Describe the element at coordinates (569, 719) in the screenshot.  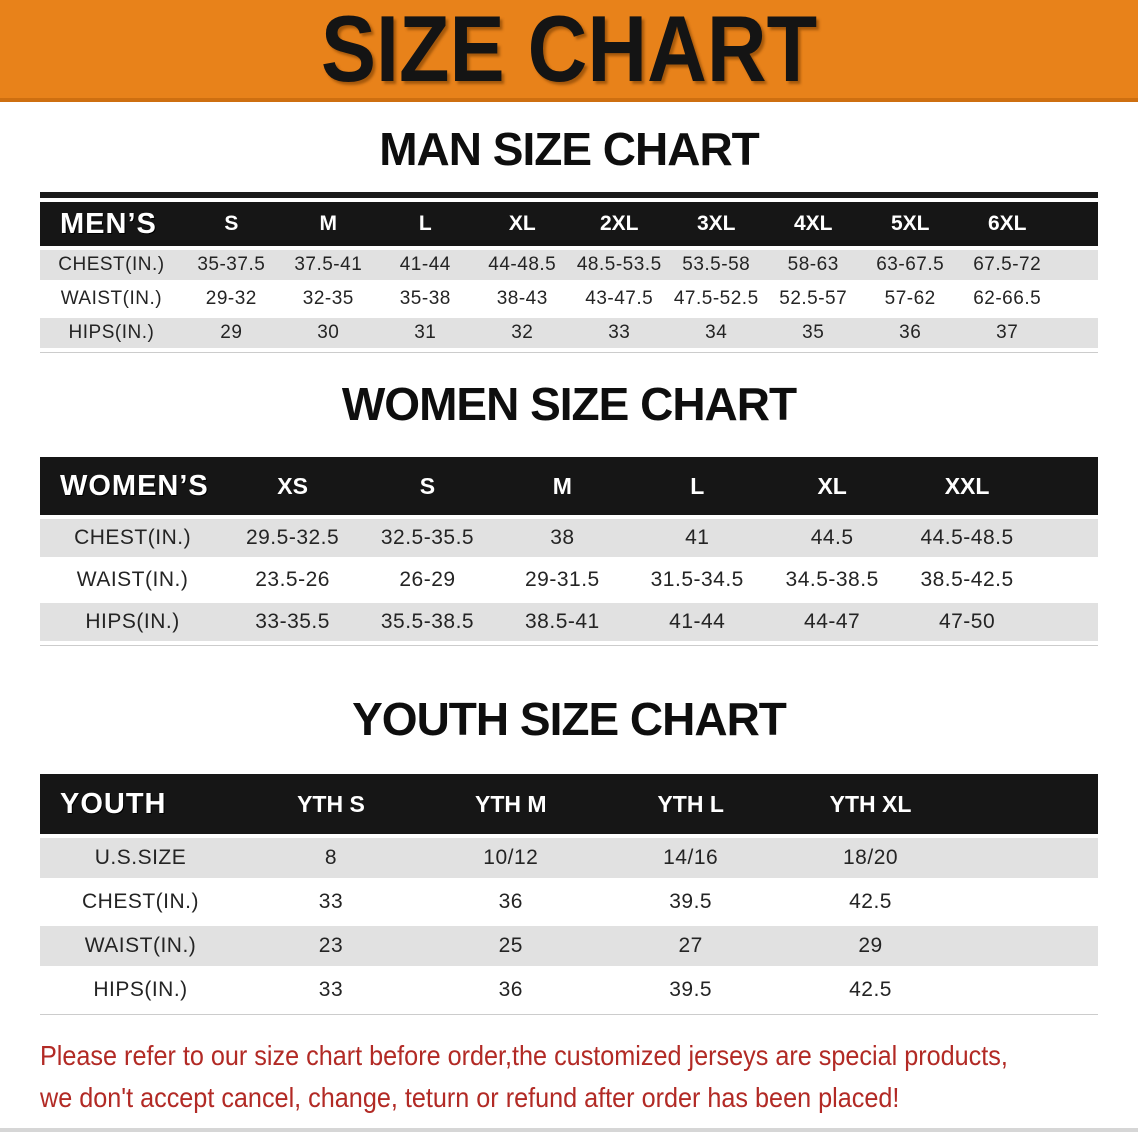
I see `youth-chart-title: YOUTH SIZE CHART` at that location.